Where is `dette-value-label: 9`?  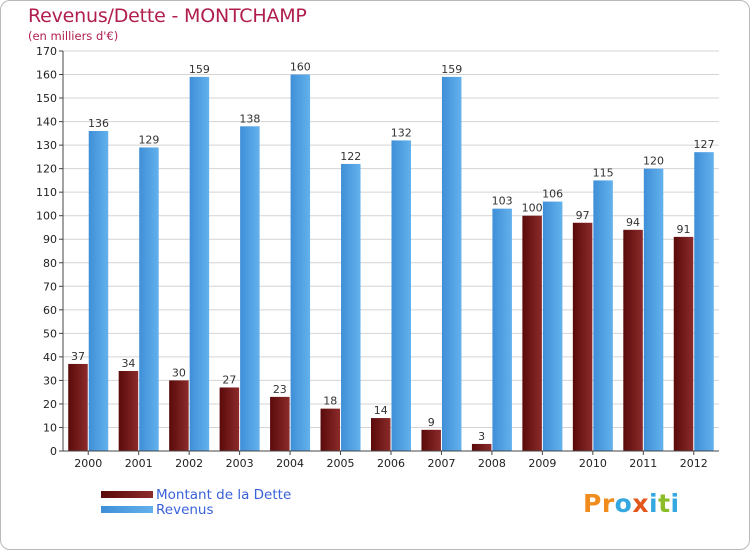 dette-value-label: 9 is located at coordinates (431, 422).